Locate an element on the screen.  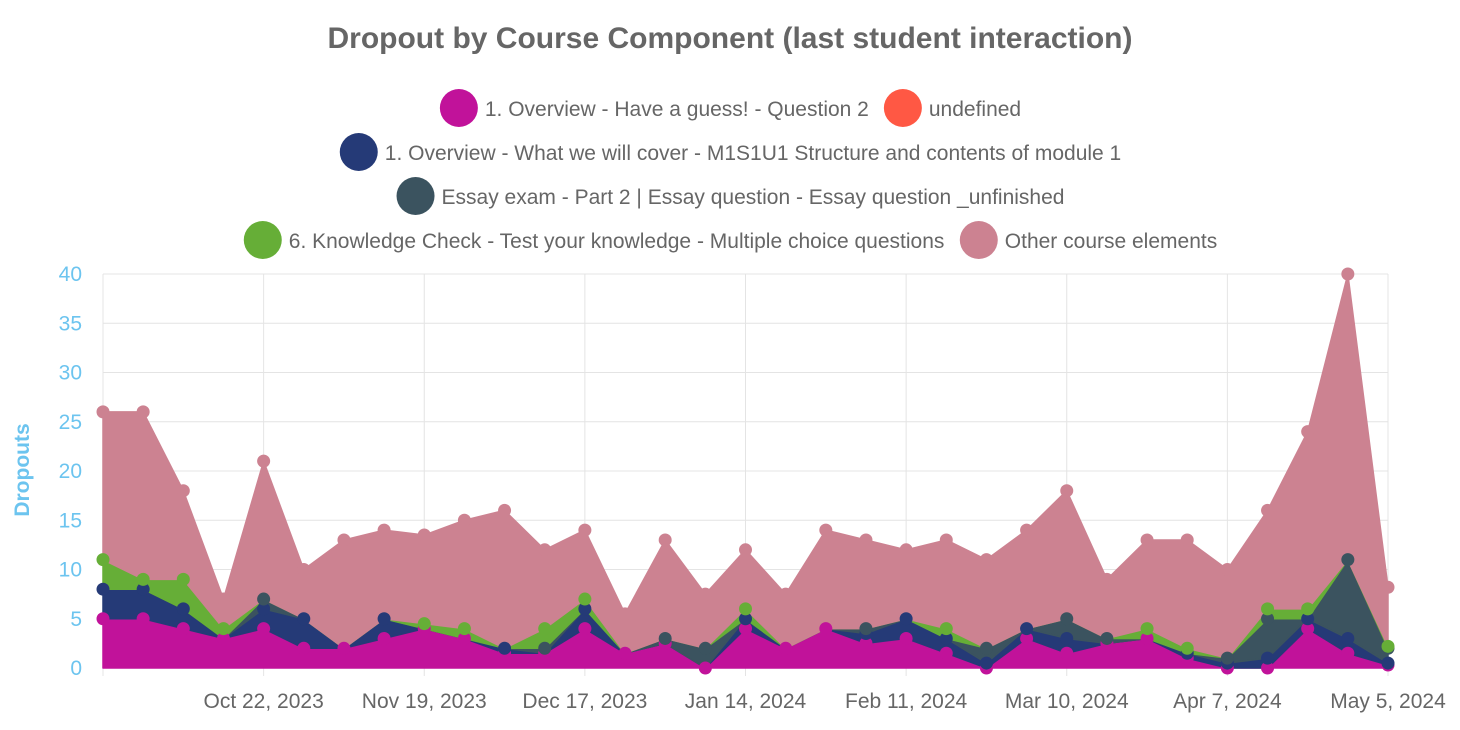
legend-item: 1. Overview - Have a guess! - Question 2 is located at coordinates (654, 108).